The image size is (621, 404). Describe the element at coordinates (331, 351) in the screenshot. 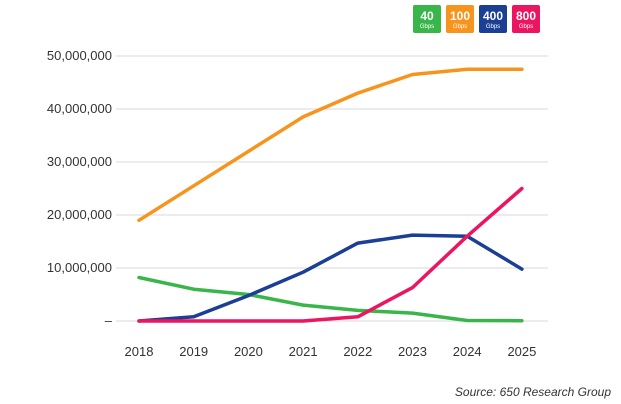

I see `x-axis: 2018 2019 2020 2021 2022 2023 2024 2025` at that location.